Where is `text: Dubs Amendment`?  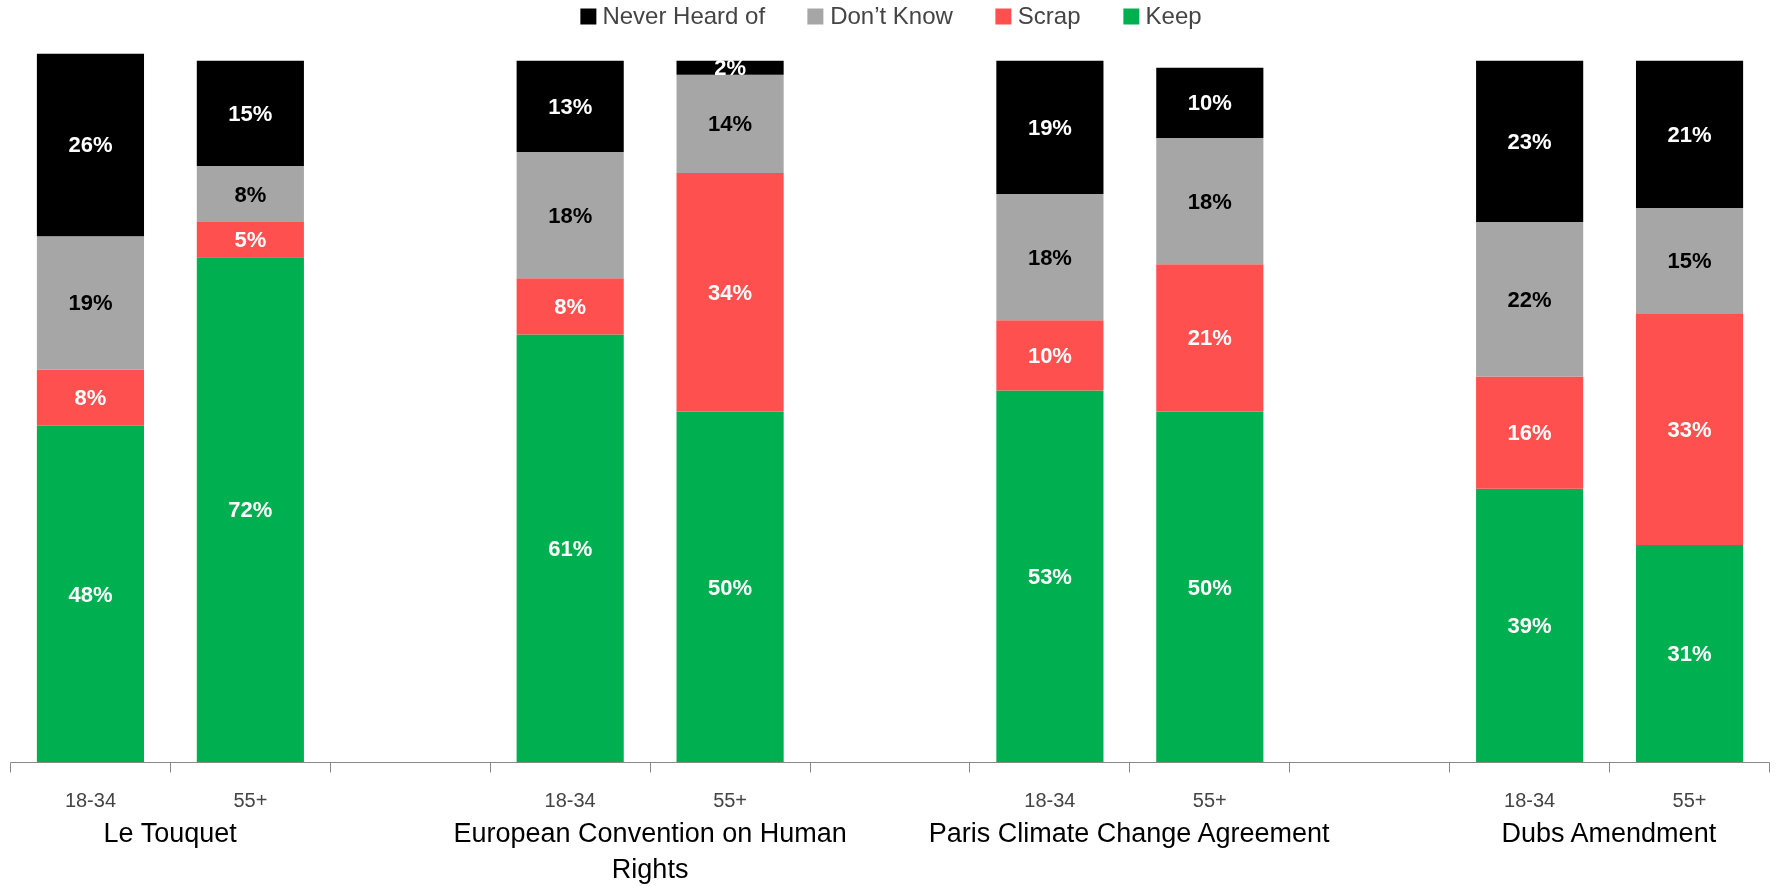
text: Dubs Amendment is located at coordinates (1609, 832).